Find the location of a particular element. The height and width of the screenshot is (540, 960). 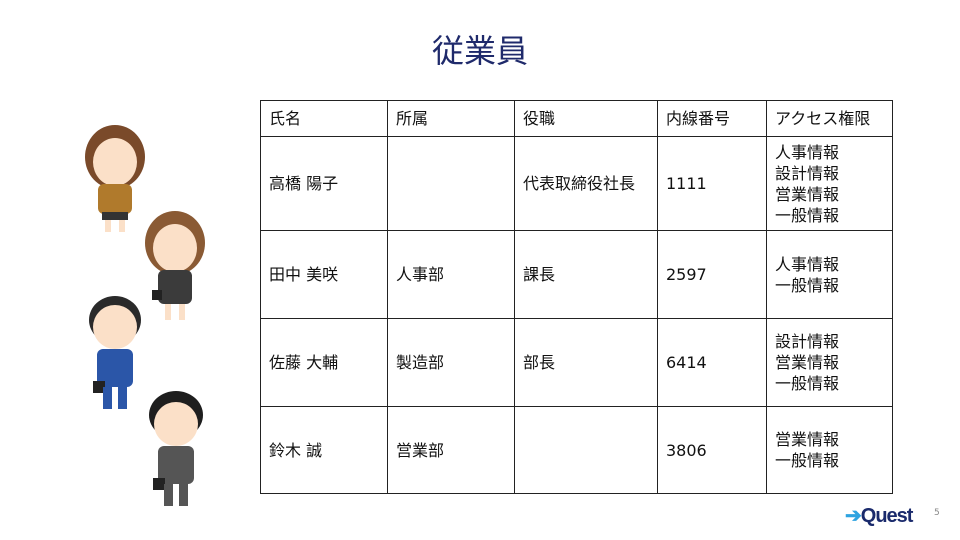

slide-title: 従業員 is located at coordinates (479, 51).